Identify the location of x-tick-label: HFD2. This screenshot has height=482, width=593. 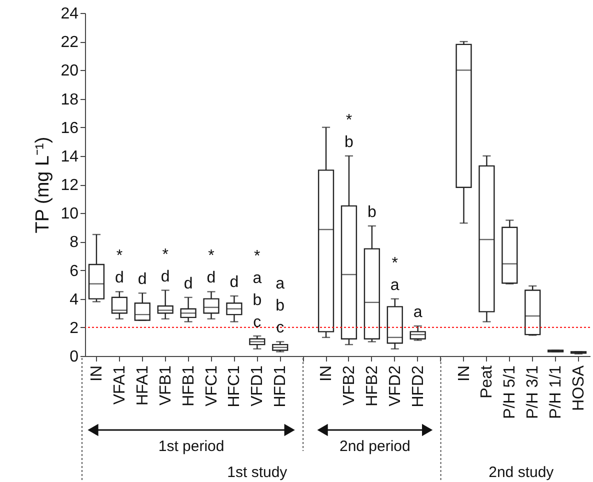
(418, 386).